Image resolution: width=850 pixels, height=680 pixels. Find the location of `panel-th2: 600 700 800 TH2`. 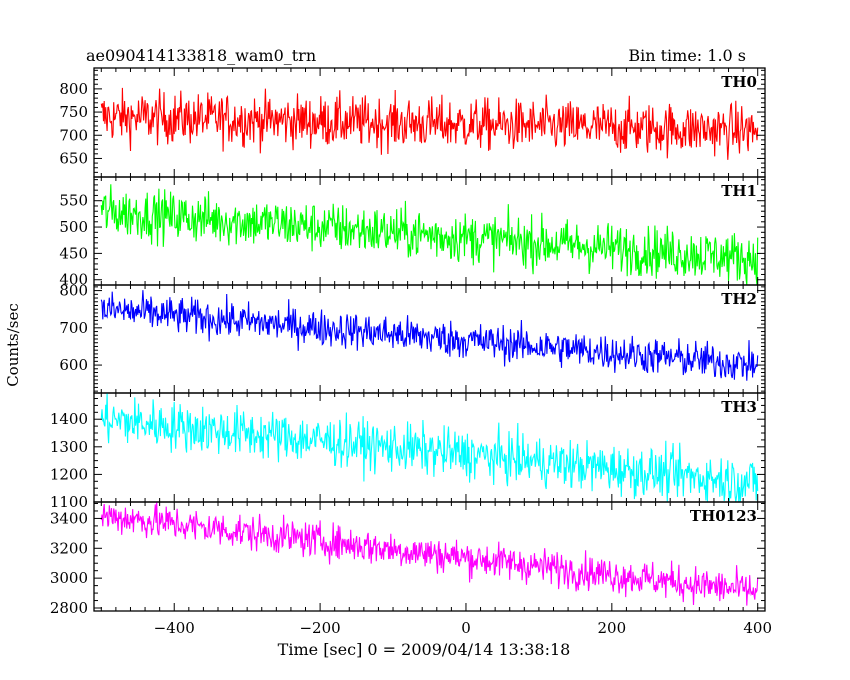

panel-th2: 600 700 800 TH2 is located at coordinates (412, 338).